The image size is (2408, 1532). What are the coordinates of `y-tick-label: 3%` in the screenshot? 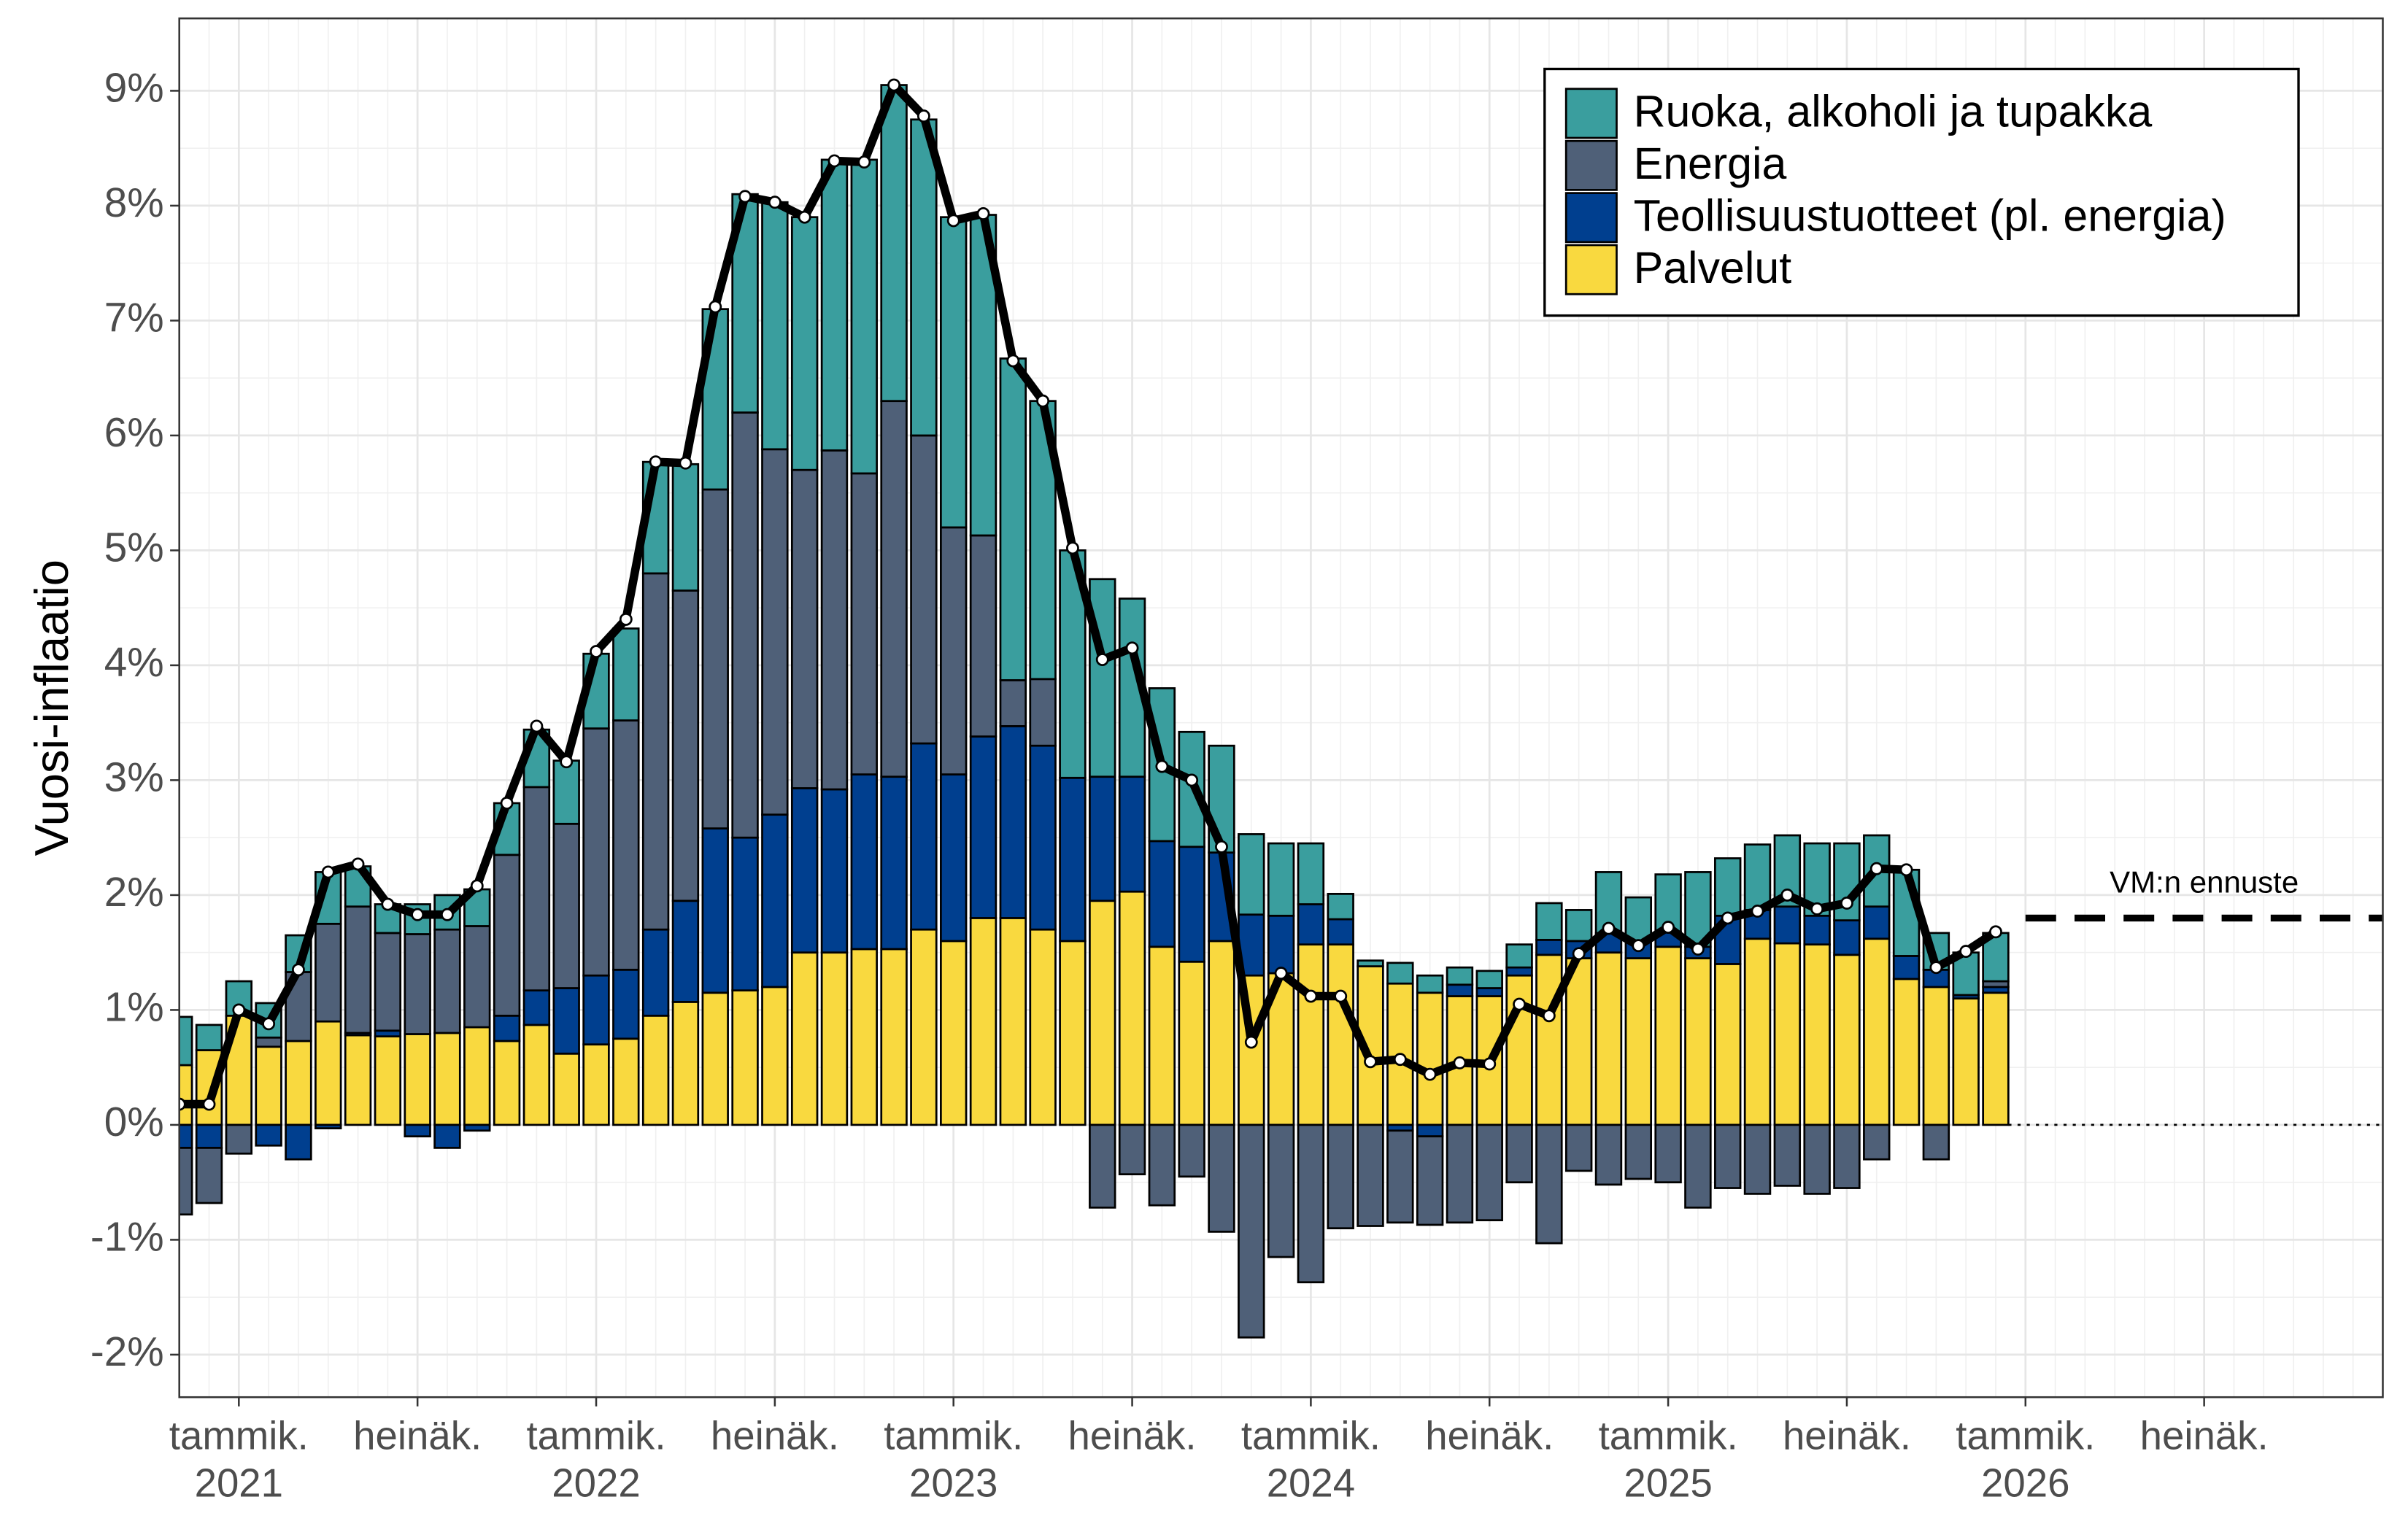 It's located at (134, 777).